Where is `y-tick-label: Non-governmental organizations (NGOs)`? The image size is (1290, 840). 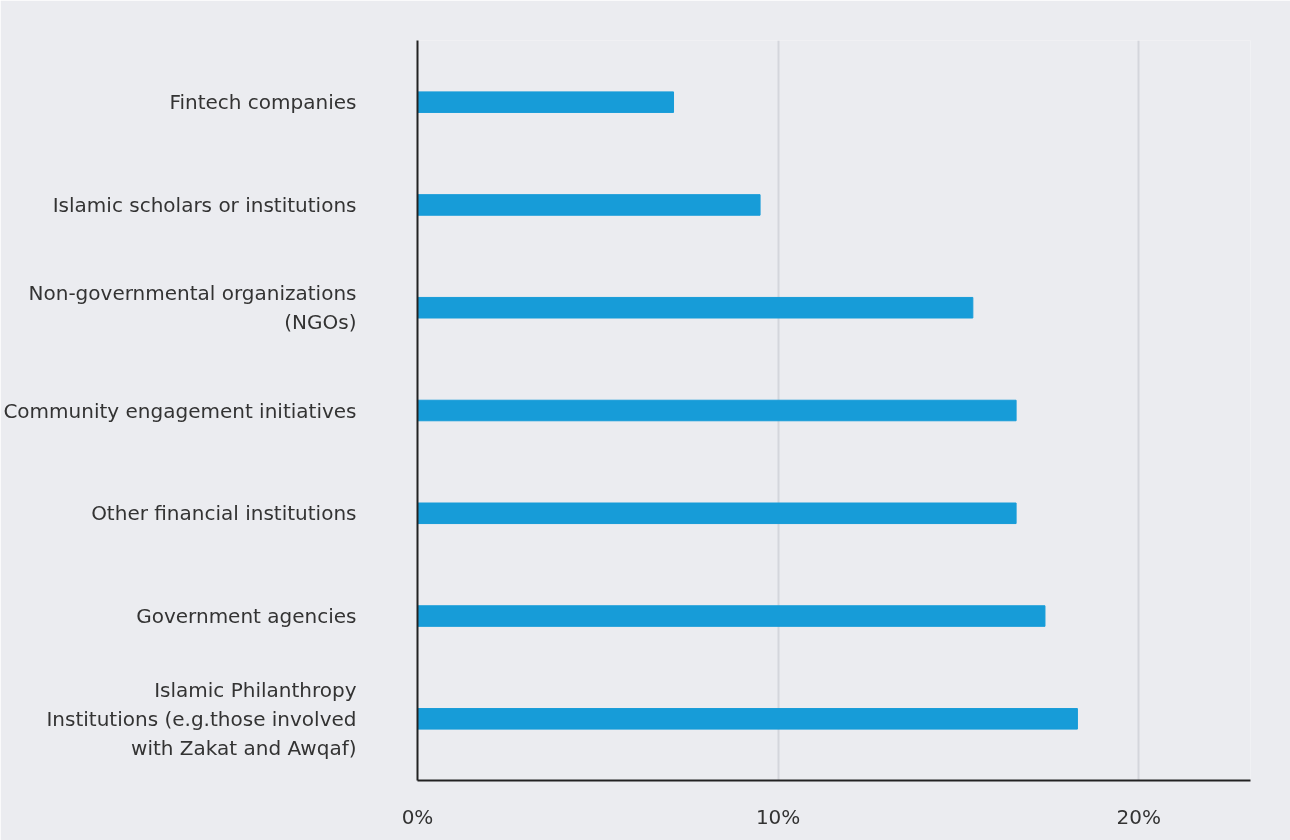 y-tick-label: Non-governmental organizations (NGOs) is located at coordinates (192, 308).